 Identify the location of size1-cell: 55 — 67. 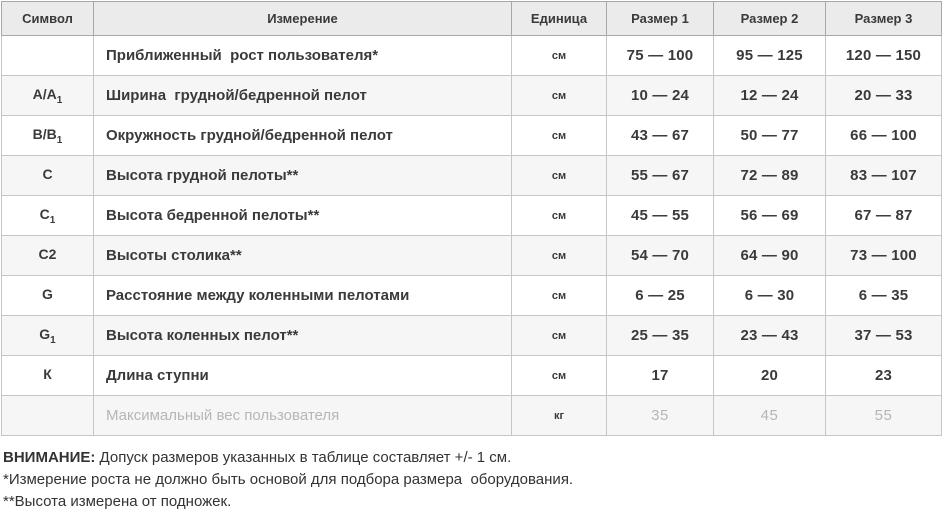
(660, 175).